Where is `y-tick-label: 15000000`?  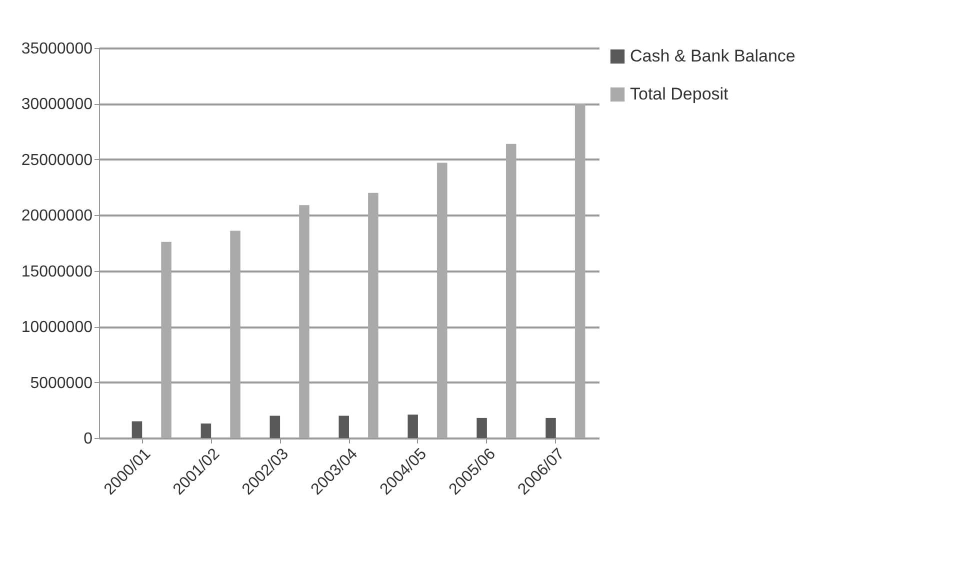 y-tick-label: 15000000 is located at coordinates (57, 271).